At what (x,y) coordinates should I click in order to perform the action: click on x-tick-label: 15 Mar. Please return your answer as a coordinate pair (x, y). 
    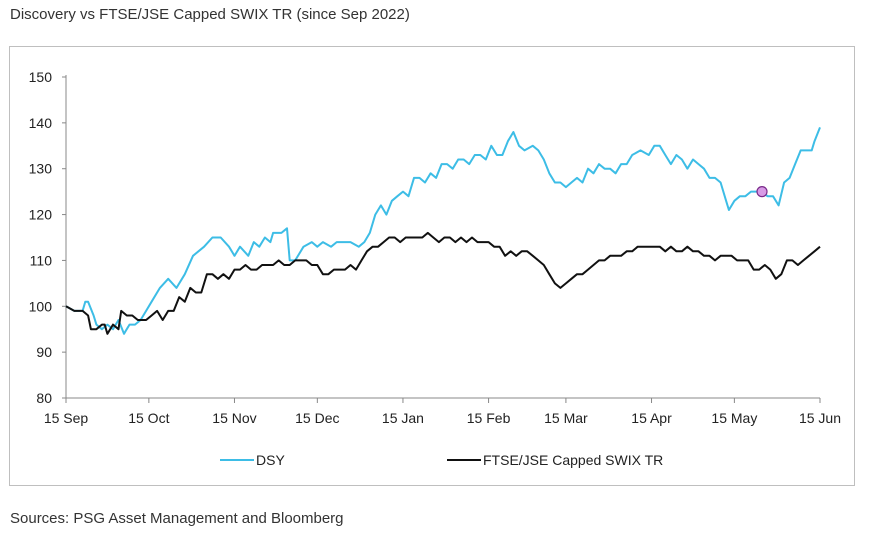
    Looking at the image, I should click on (566, 418).